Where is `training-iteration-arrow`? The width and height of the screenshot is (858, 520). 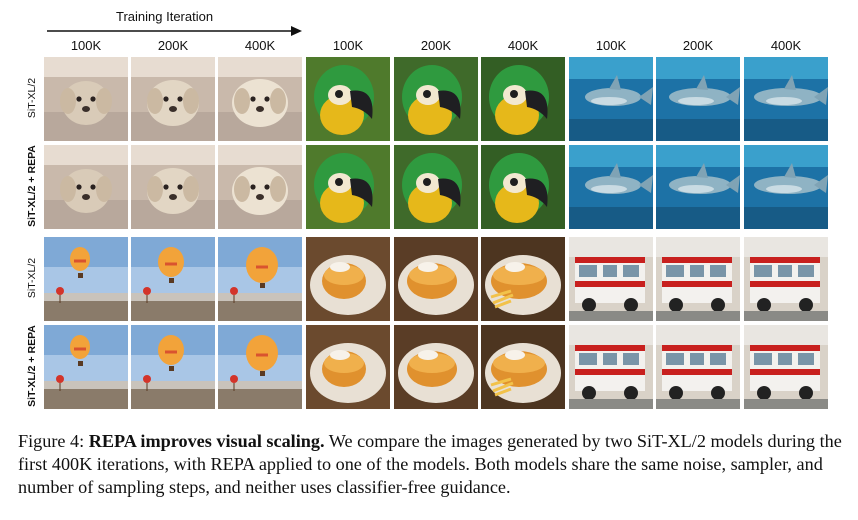
training-iteration-arrow is located at coordinates (174, 31).